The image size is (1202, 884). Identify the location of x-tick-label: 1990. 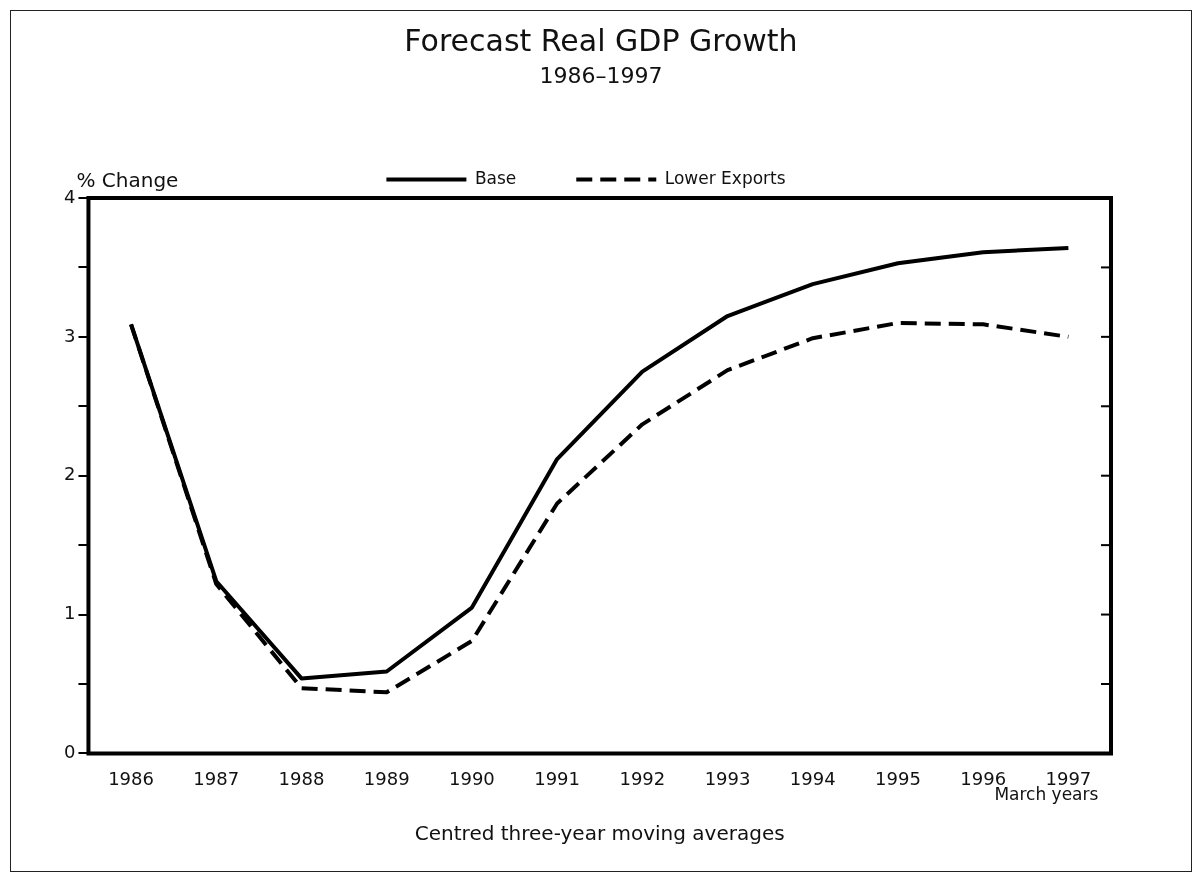
(472, 778).